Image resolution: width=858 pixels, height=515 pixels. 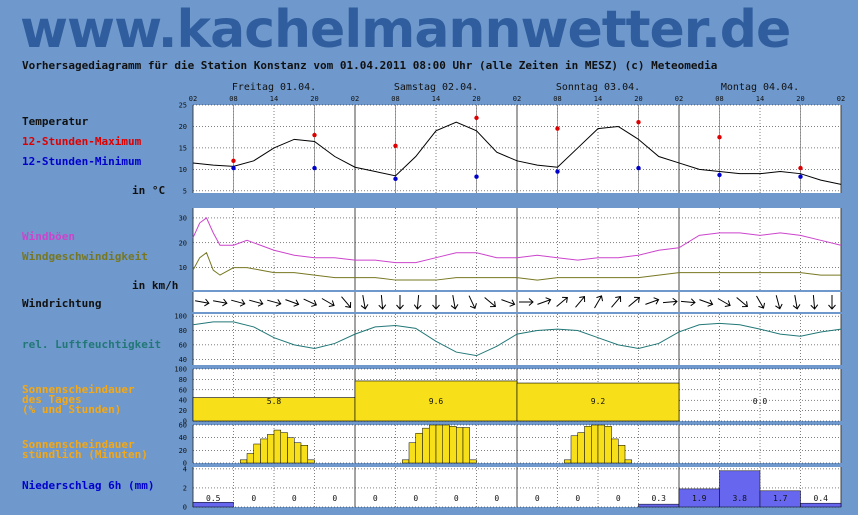 What do you see at coordinates (183, 268) in the screenshot?
I see `wind-tick-label: 10` at bounding box center [183, 268].